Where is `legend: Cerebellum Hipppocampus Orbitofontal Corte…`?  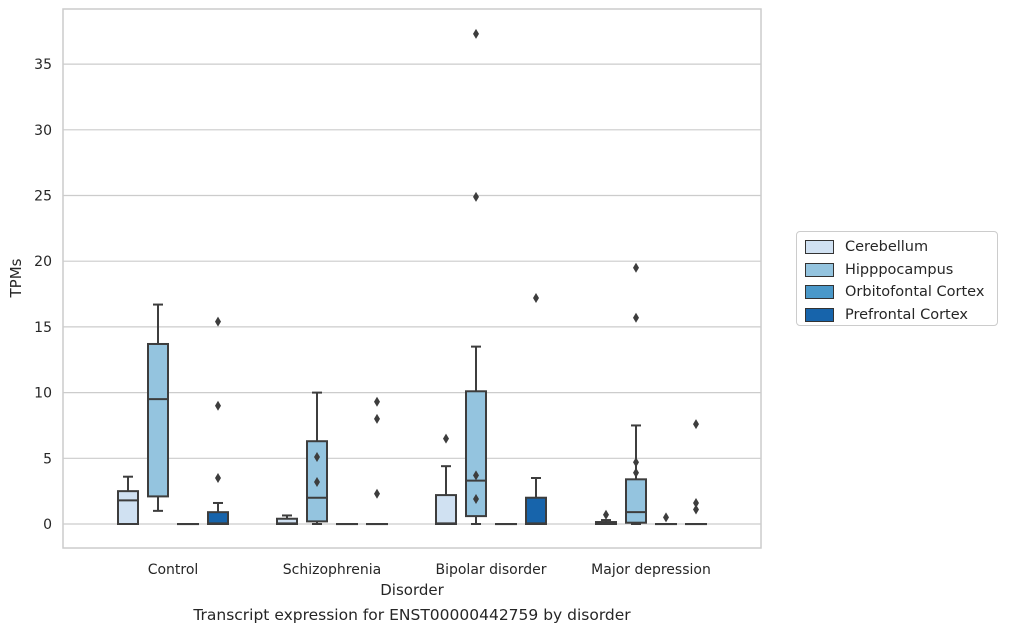
legend: Cerebellum Hipppocampus Orbitofontal Corte… is located at coordinates (897, 278).